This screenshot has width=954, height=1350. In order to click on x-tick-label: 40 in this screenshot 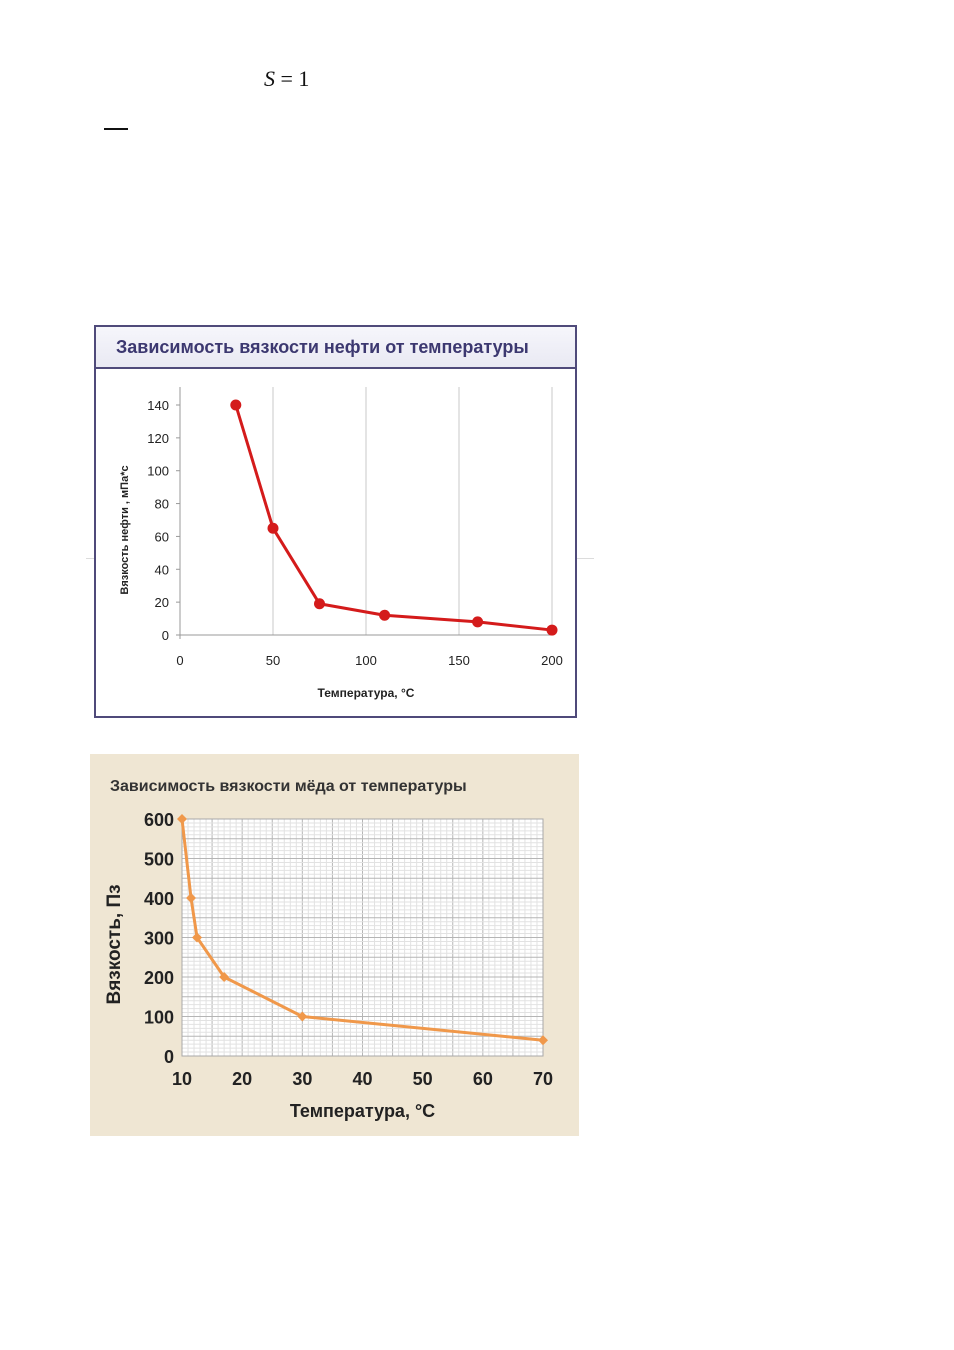, I will do `click(362, 1079)`.